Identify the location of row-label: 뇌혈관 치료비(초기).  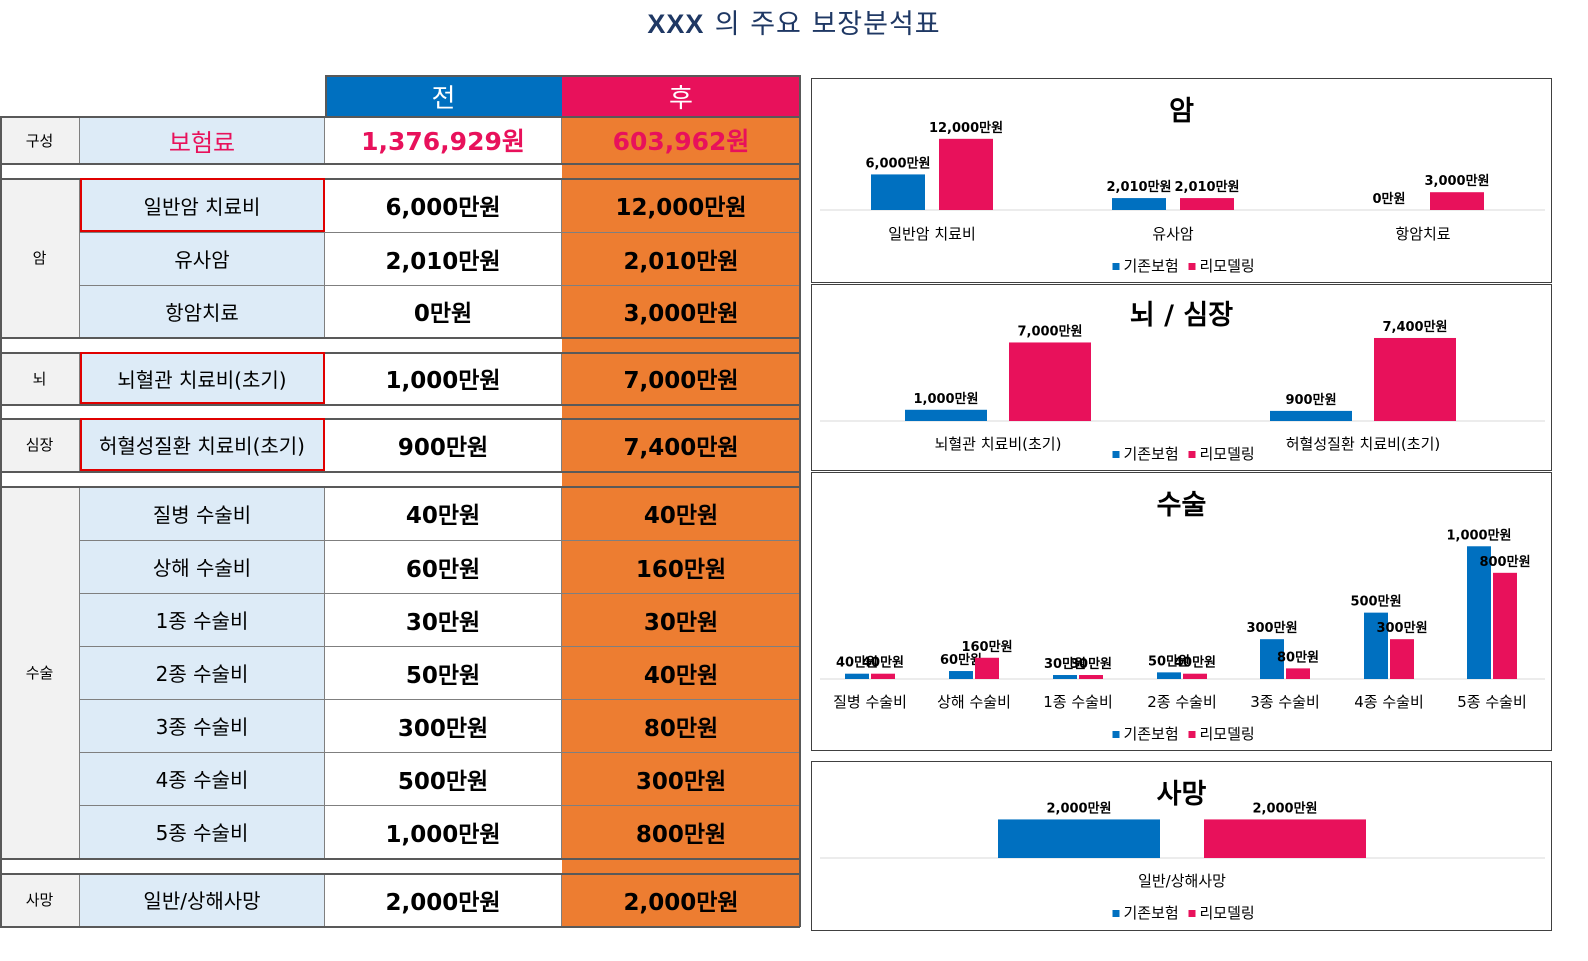
(202, 378).